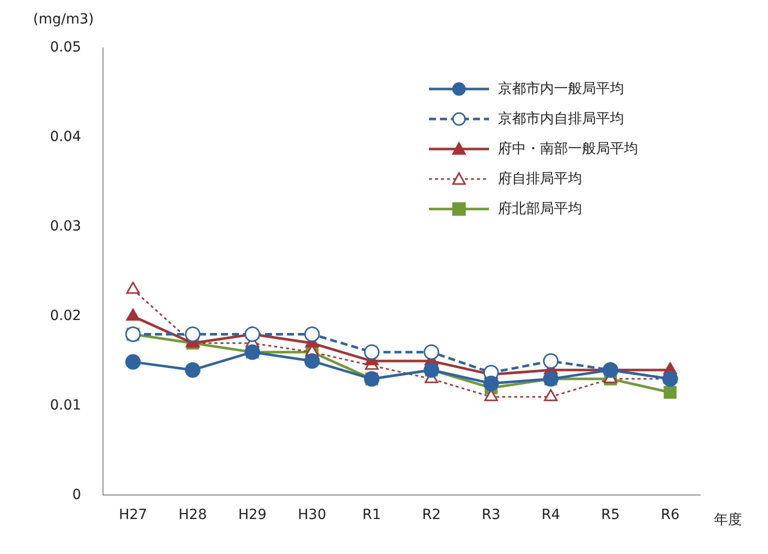 The width and height of the screenshot is (768, 554). Describe the element at coordinates (66, 226) in the screenshot. I see `y-tick-label: 0.03` at that location.